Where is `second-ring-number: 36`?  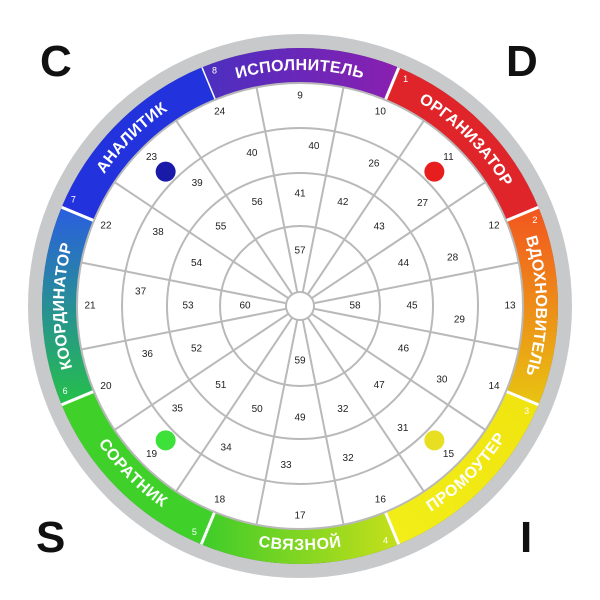
second-ring-number: 36 is located at coordinates (148, 354).